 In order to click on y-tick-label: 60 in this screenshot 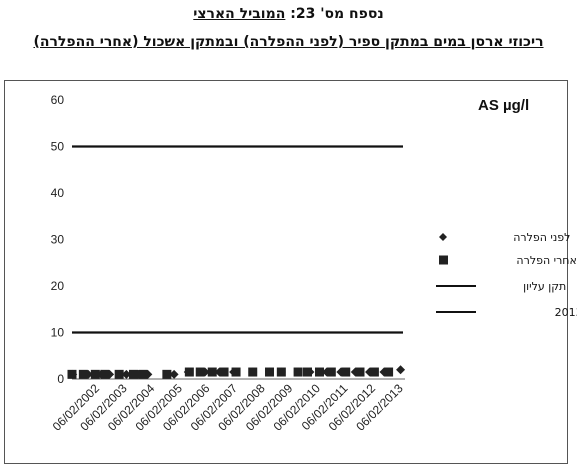, I will do `click(58, 100)`.